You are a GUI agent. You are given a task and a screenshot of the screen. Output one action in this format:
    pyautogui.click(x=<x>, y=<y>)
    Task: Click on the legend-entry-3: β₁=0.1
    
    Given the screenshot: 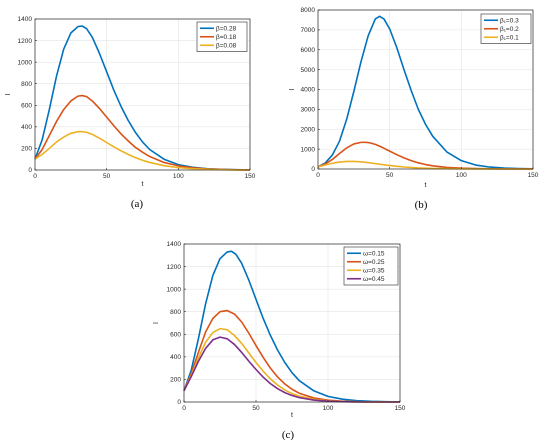 What is the action you would take?
    pyautogui.click(x=509, y=37)
    